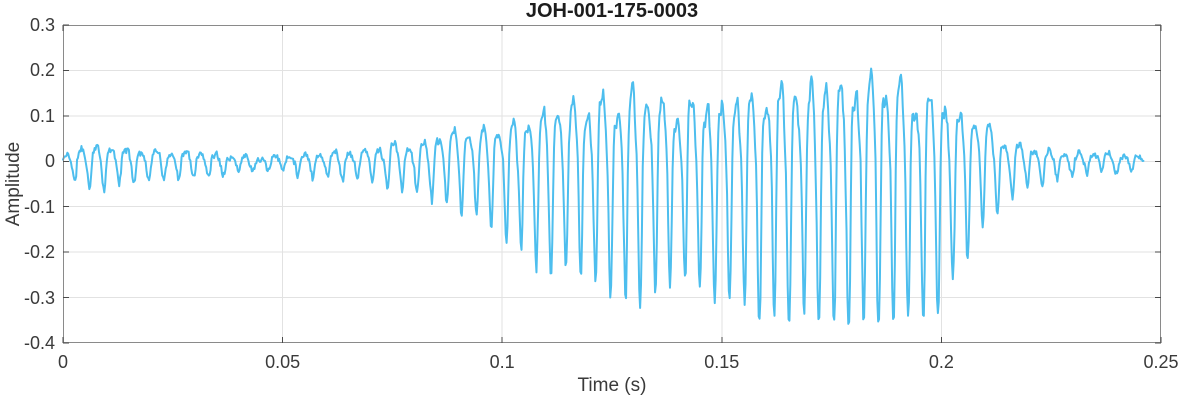 This screenshot has width=1182, height=404. What do you see at coordinates (1161, 362) in the screenshot?
I see `x-tick-label: 0.25` at bounding box center [1161, 362].